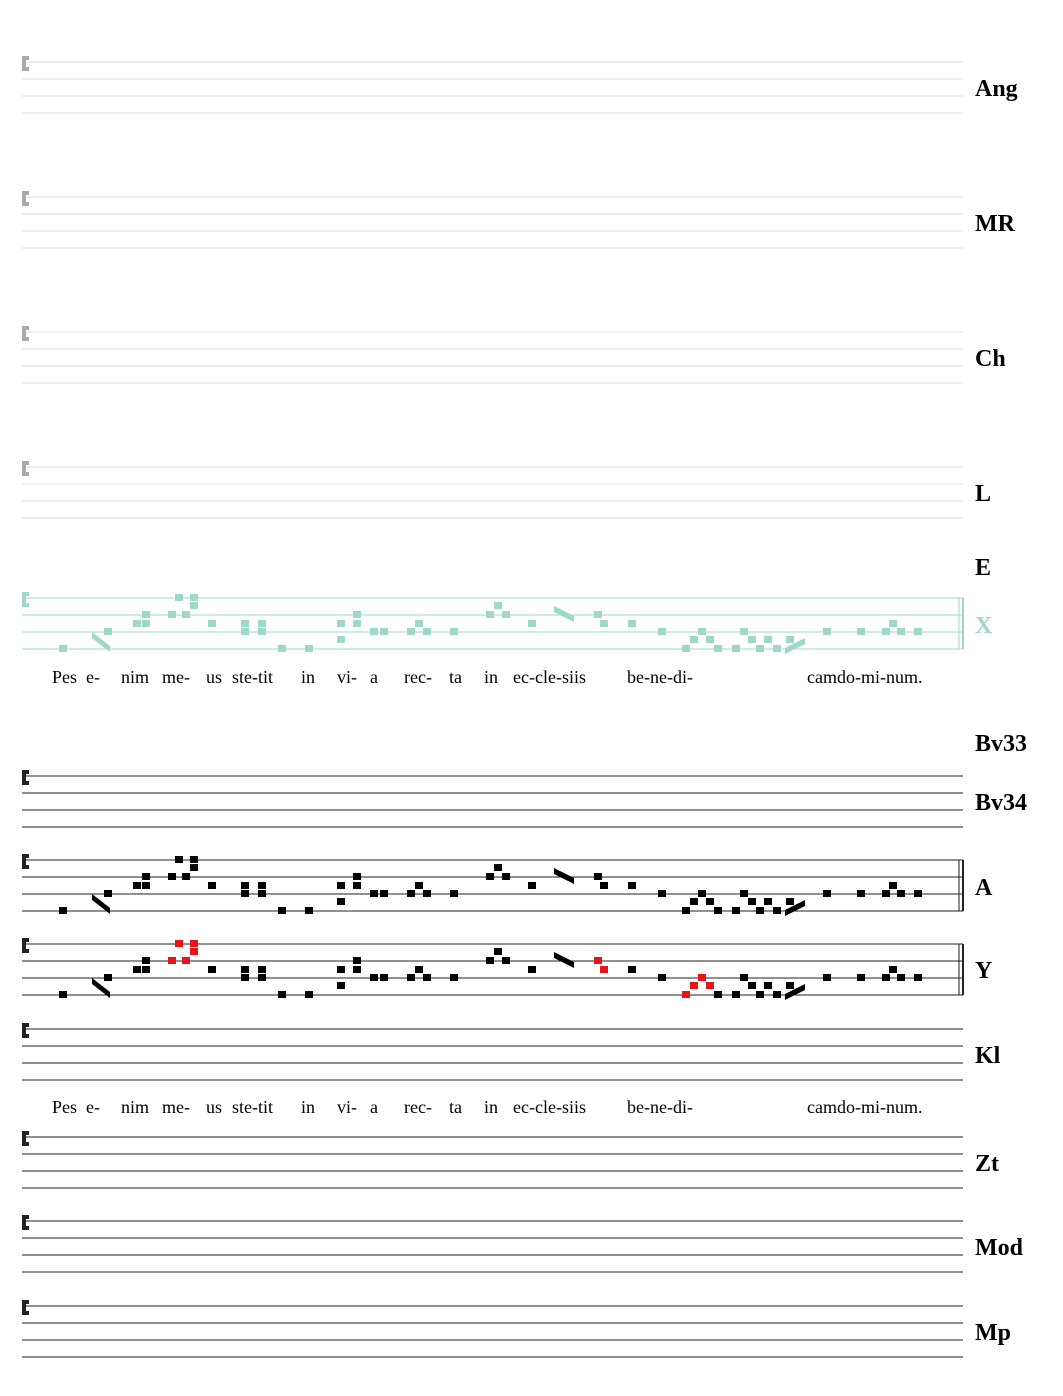  What do you see at coordinates (252, 1107) in the screenshot?
I see `lyric-syllable: ste-tit` at bounding box center [252, 1107].